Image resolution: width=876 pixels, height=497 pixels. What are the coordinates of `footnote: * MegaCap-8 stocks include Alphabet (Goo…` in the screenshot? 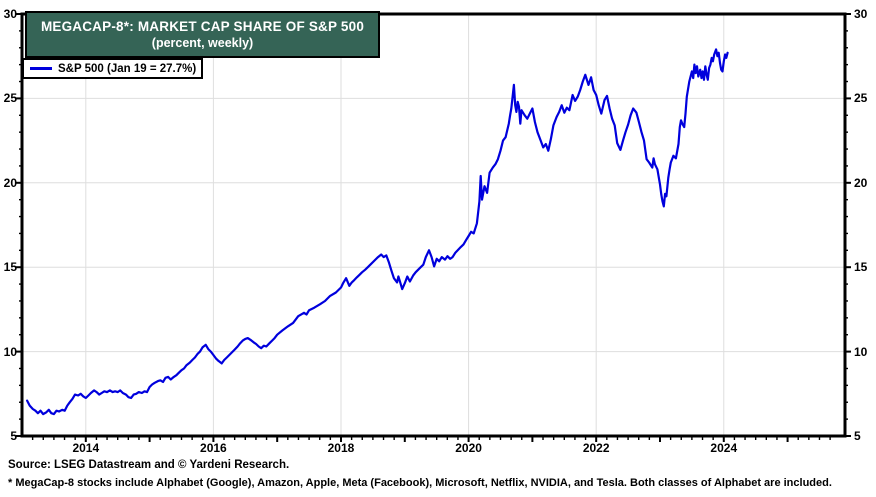 It's located at (420, 483).